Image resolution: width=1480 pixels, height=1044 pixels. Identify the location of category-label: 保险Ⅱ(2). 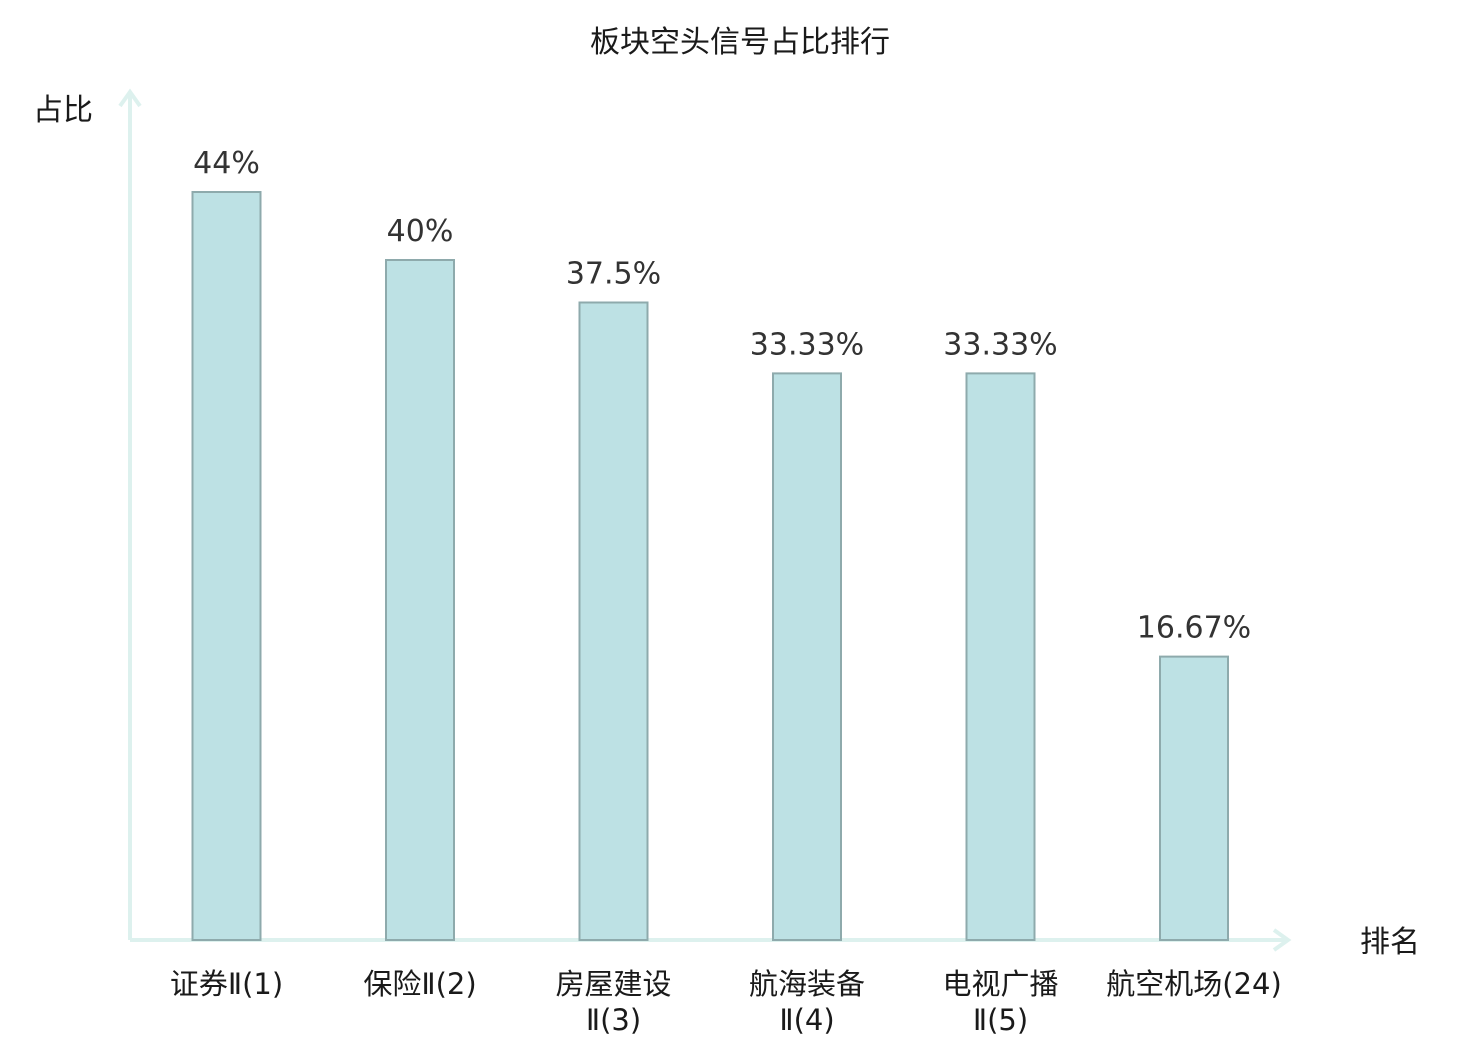
(419, 984).